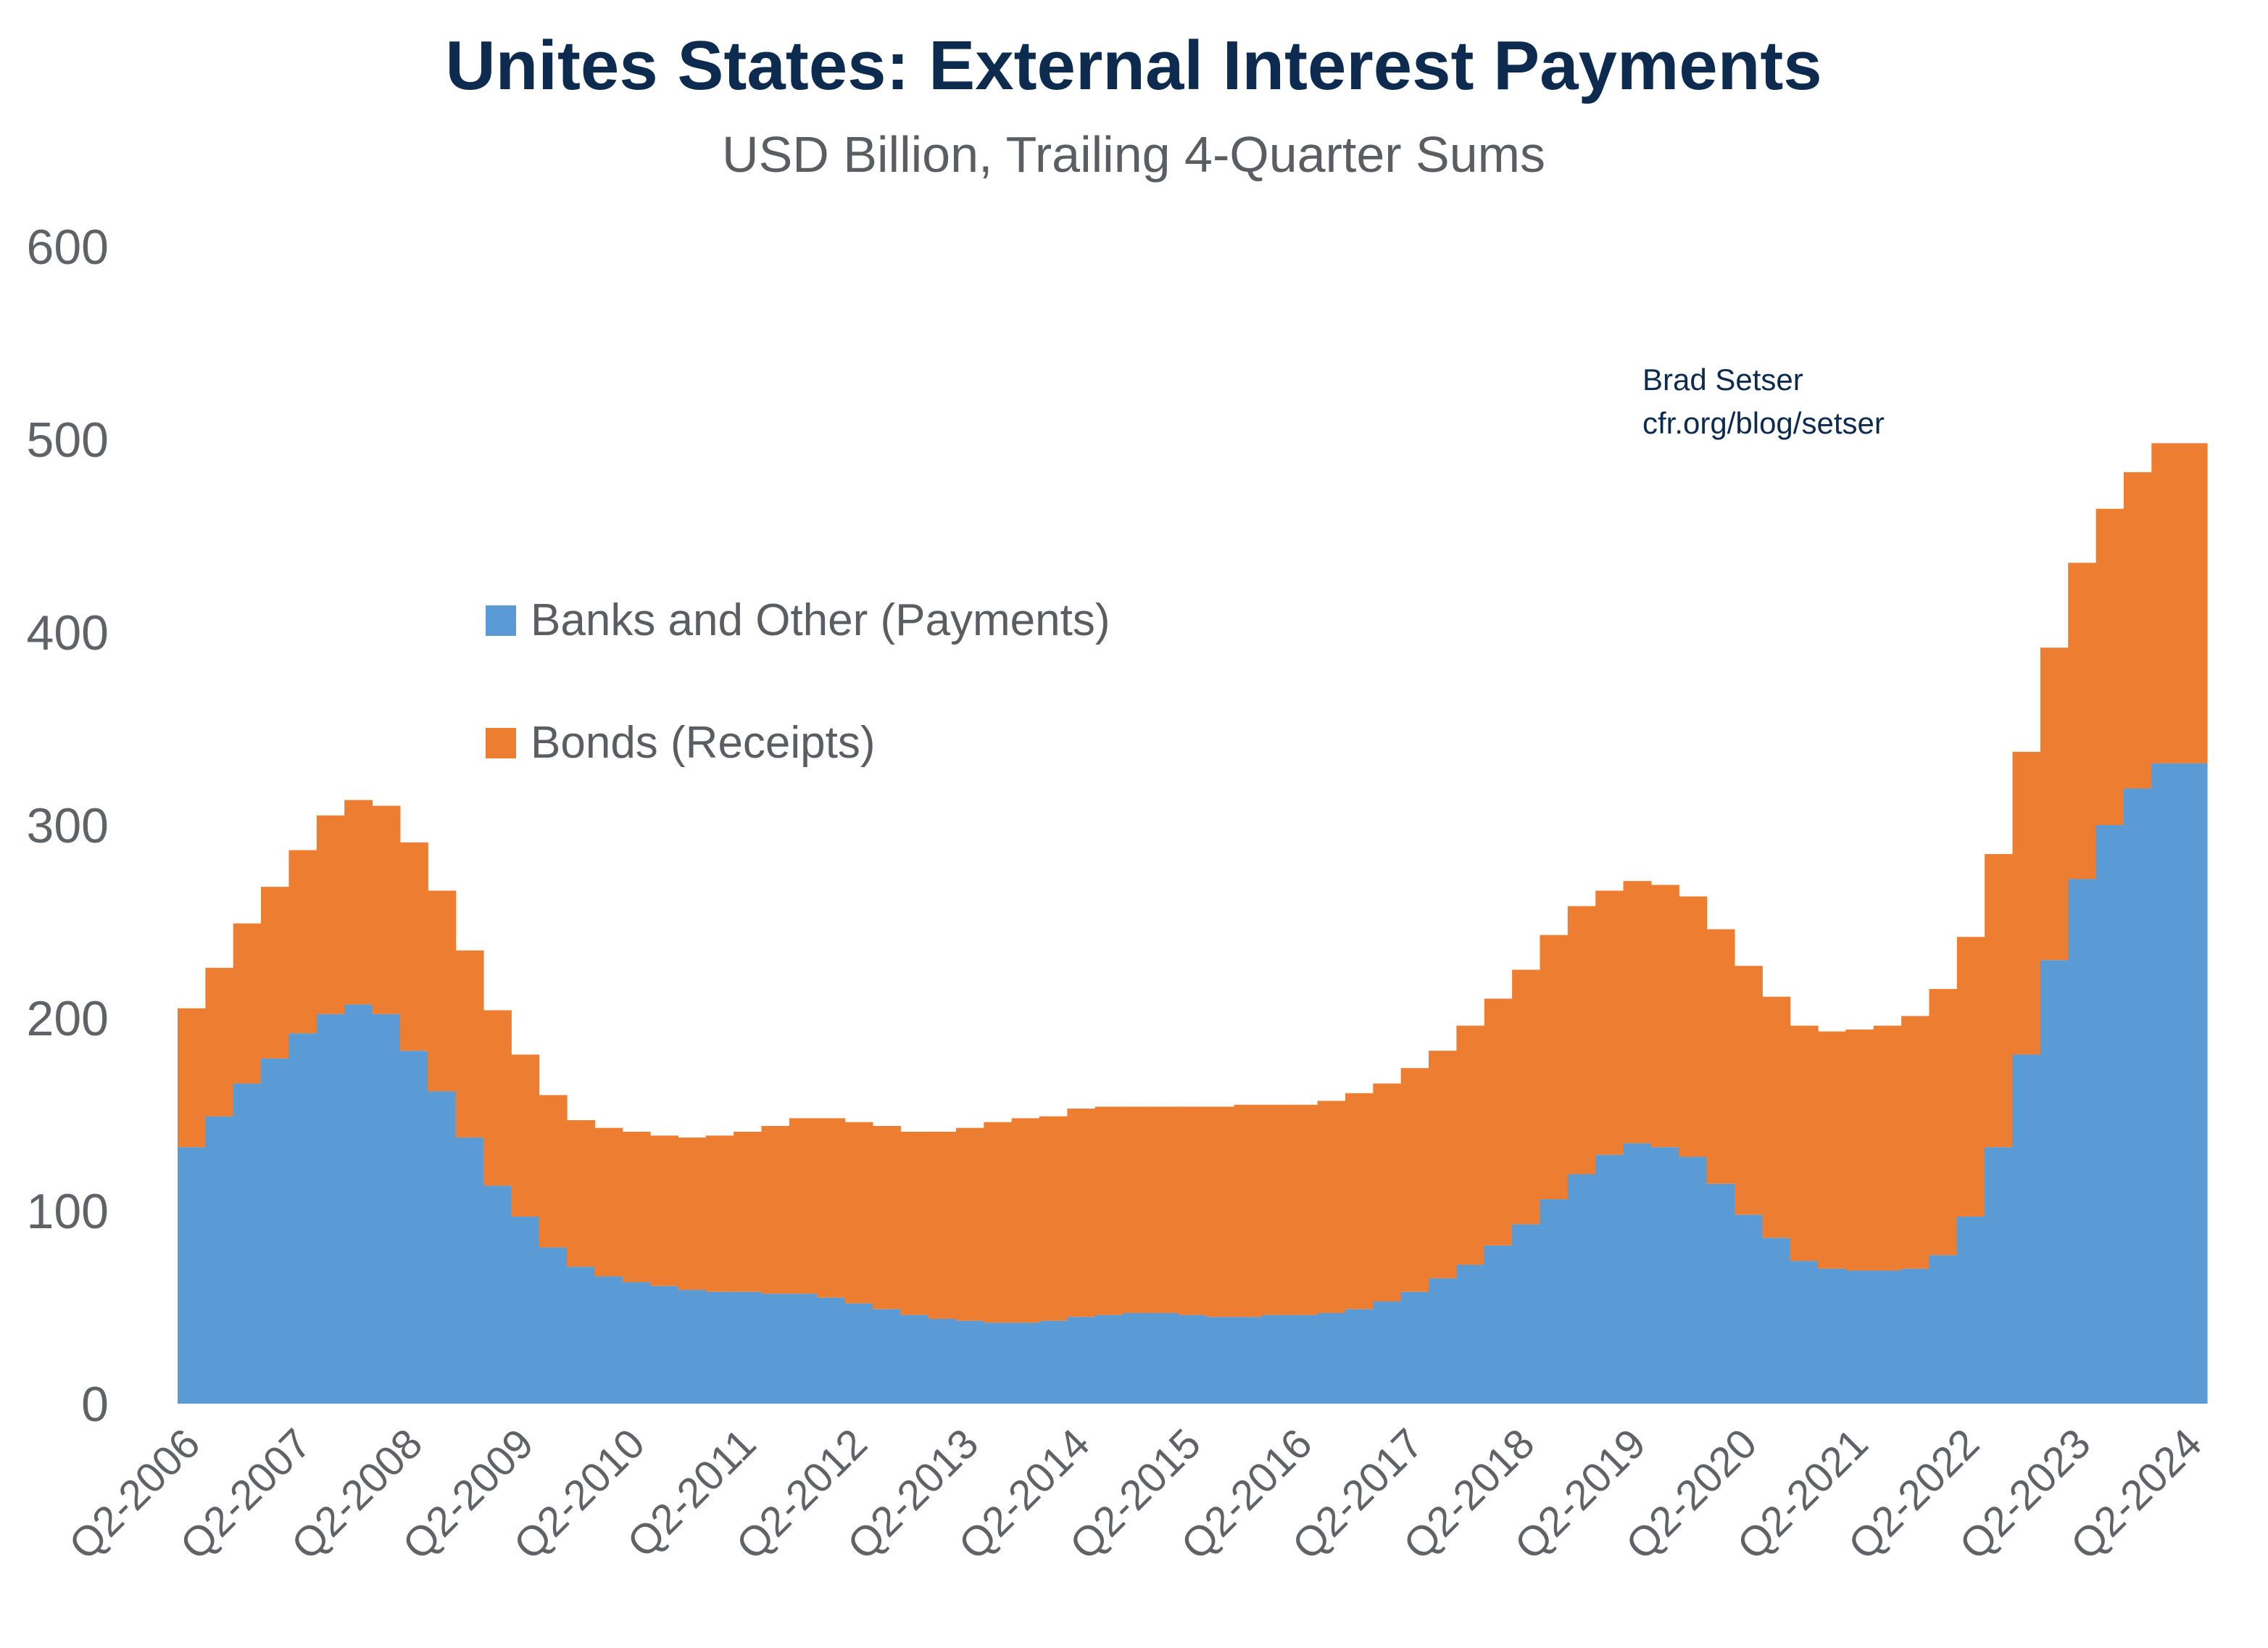  I want to click on credit-url: cfr.org/blog/setser, so click(1763, 423).